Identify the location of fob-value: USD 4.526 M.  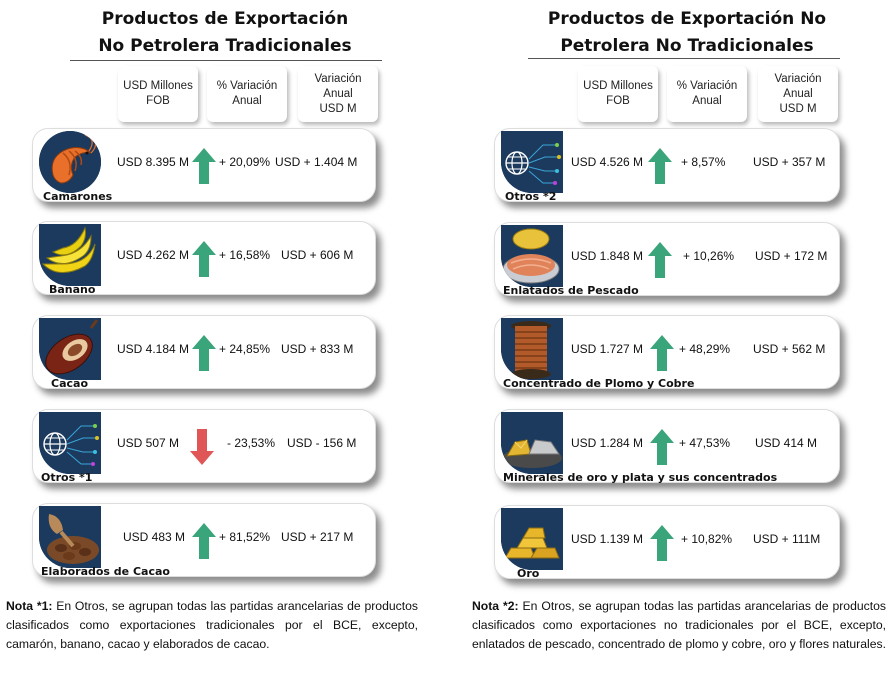
(607, 162).